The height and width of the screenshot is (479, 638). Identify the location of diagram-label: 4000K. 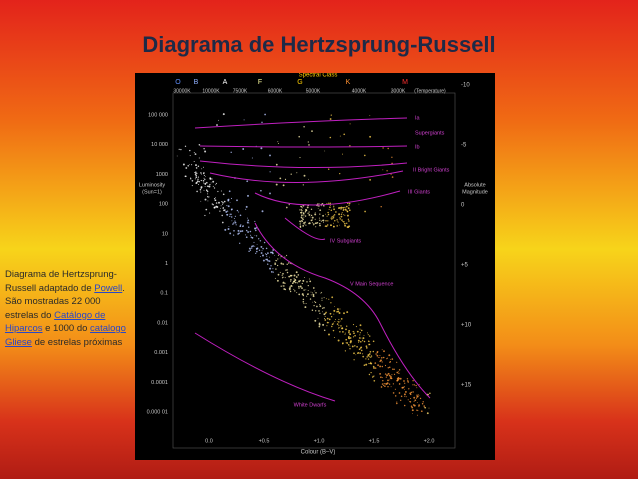
(359, 91).